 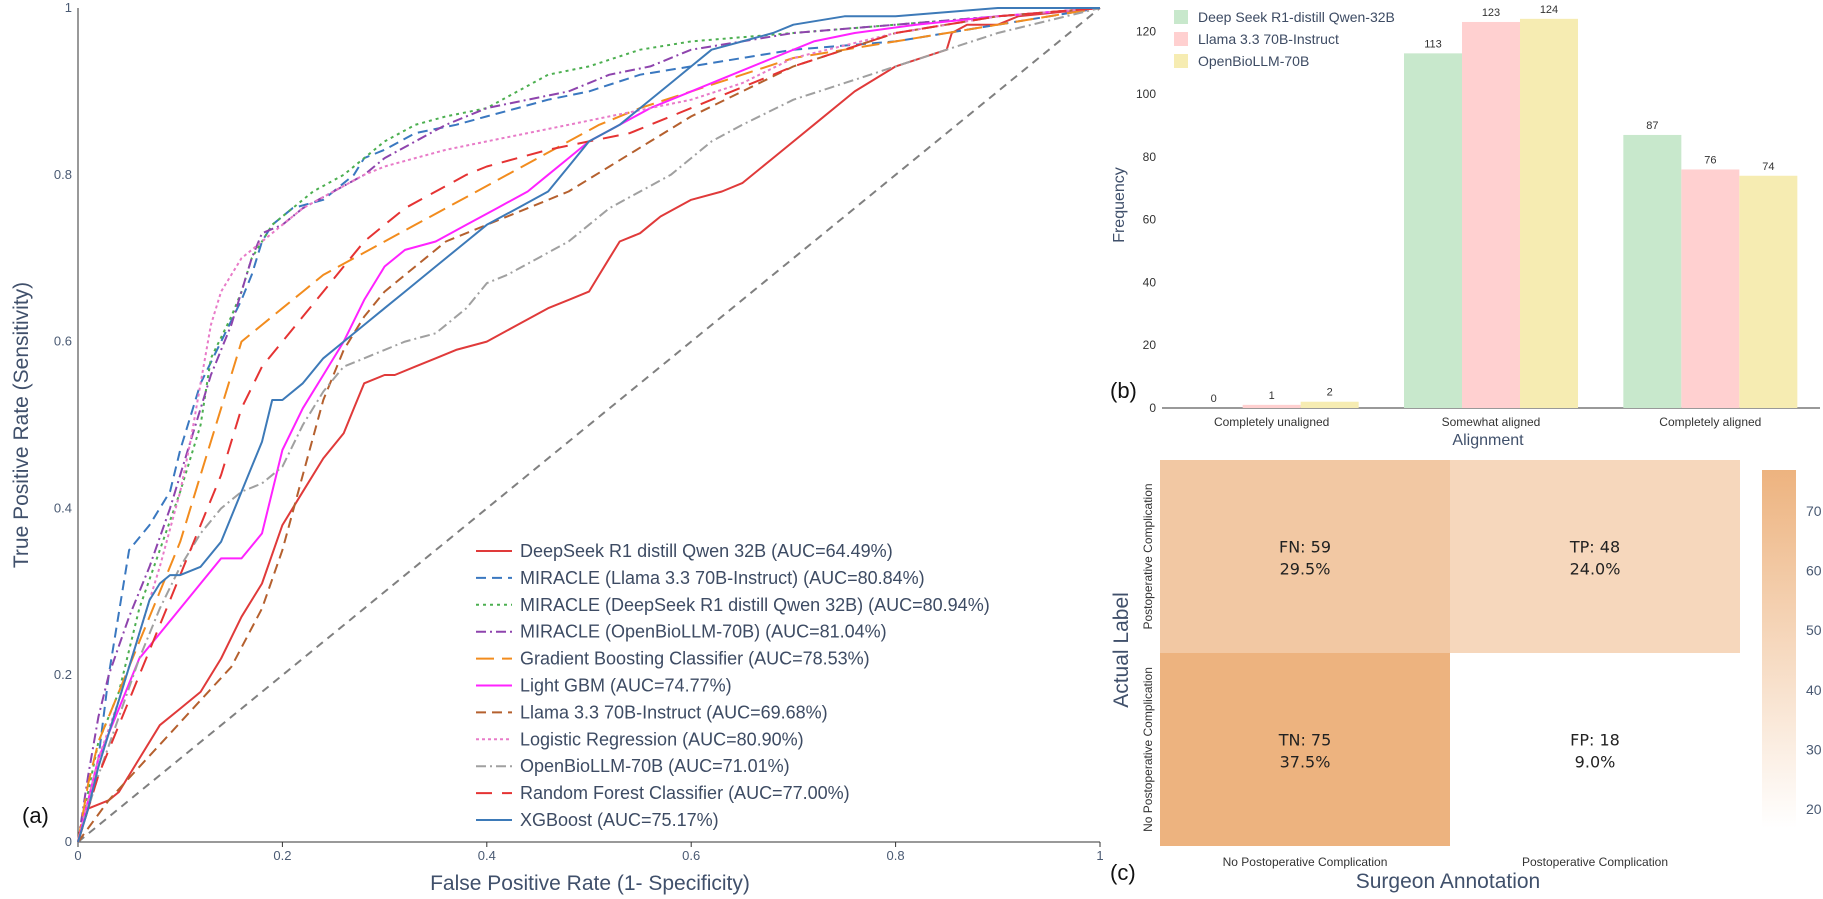 I want to click on bar-x-axis-title: Alignment, so click(x=1488, y=440).